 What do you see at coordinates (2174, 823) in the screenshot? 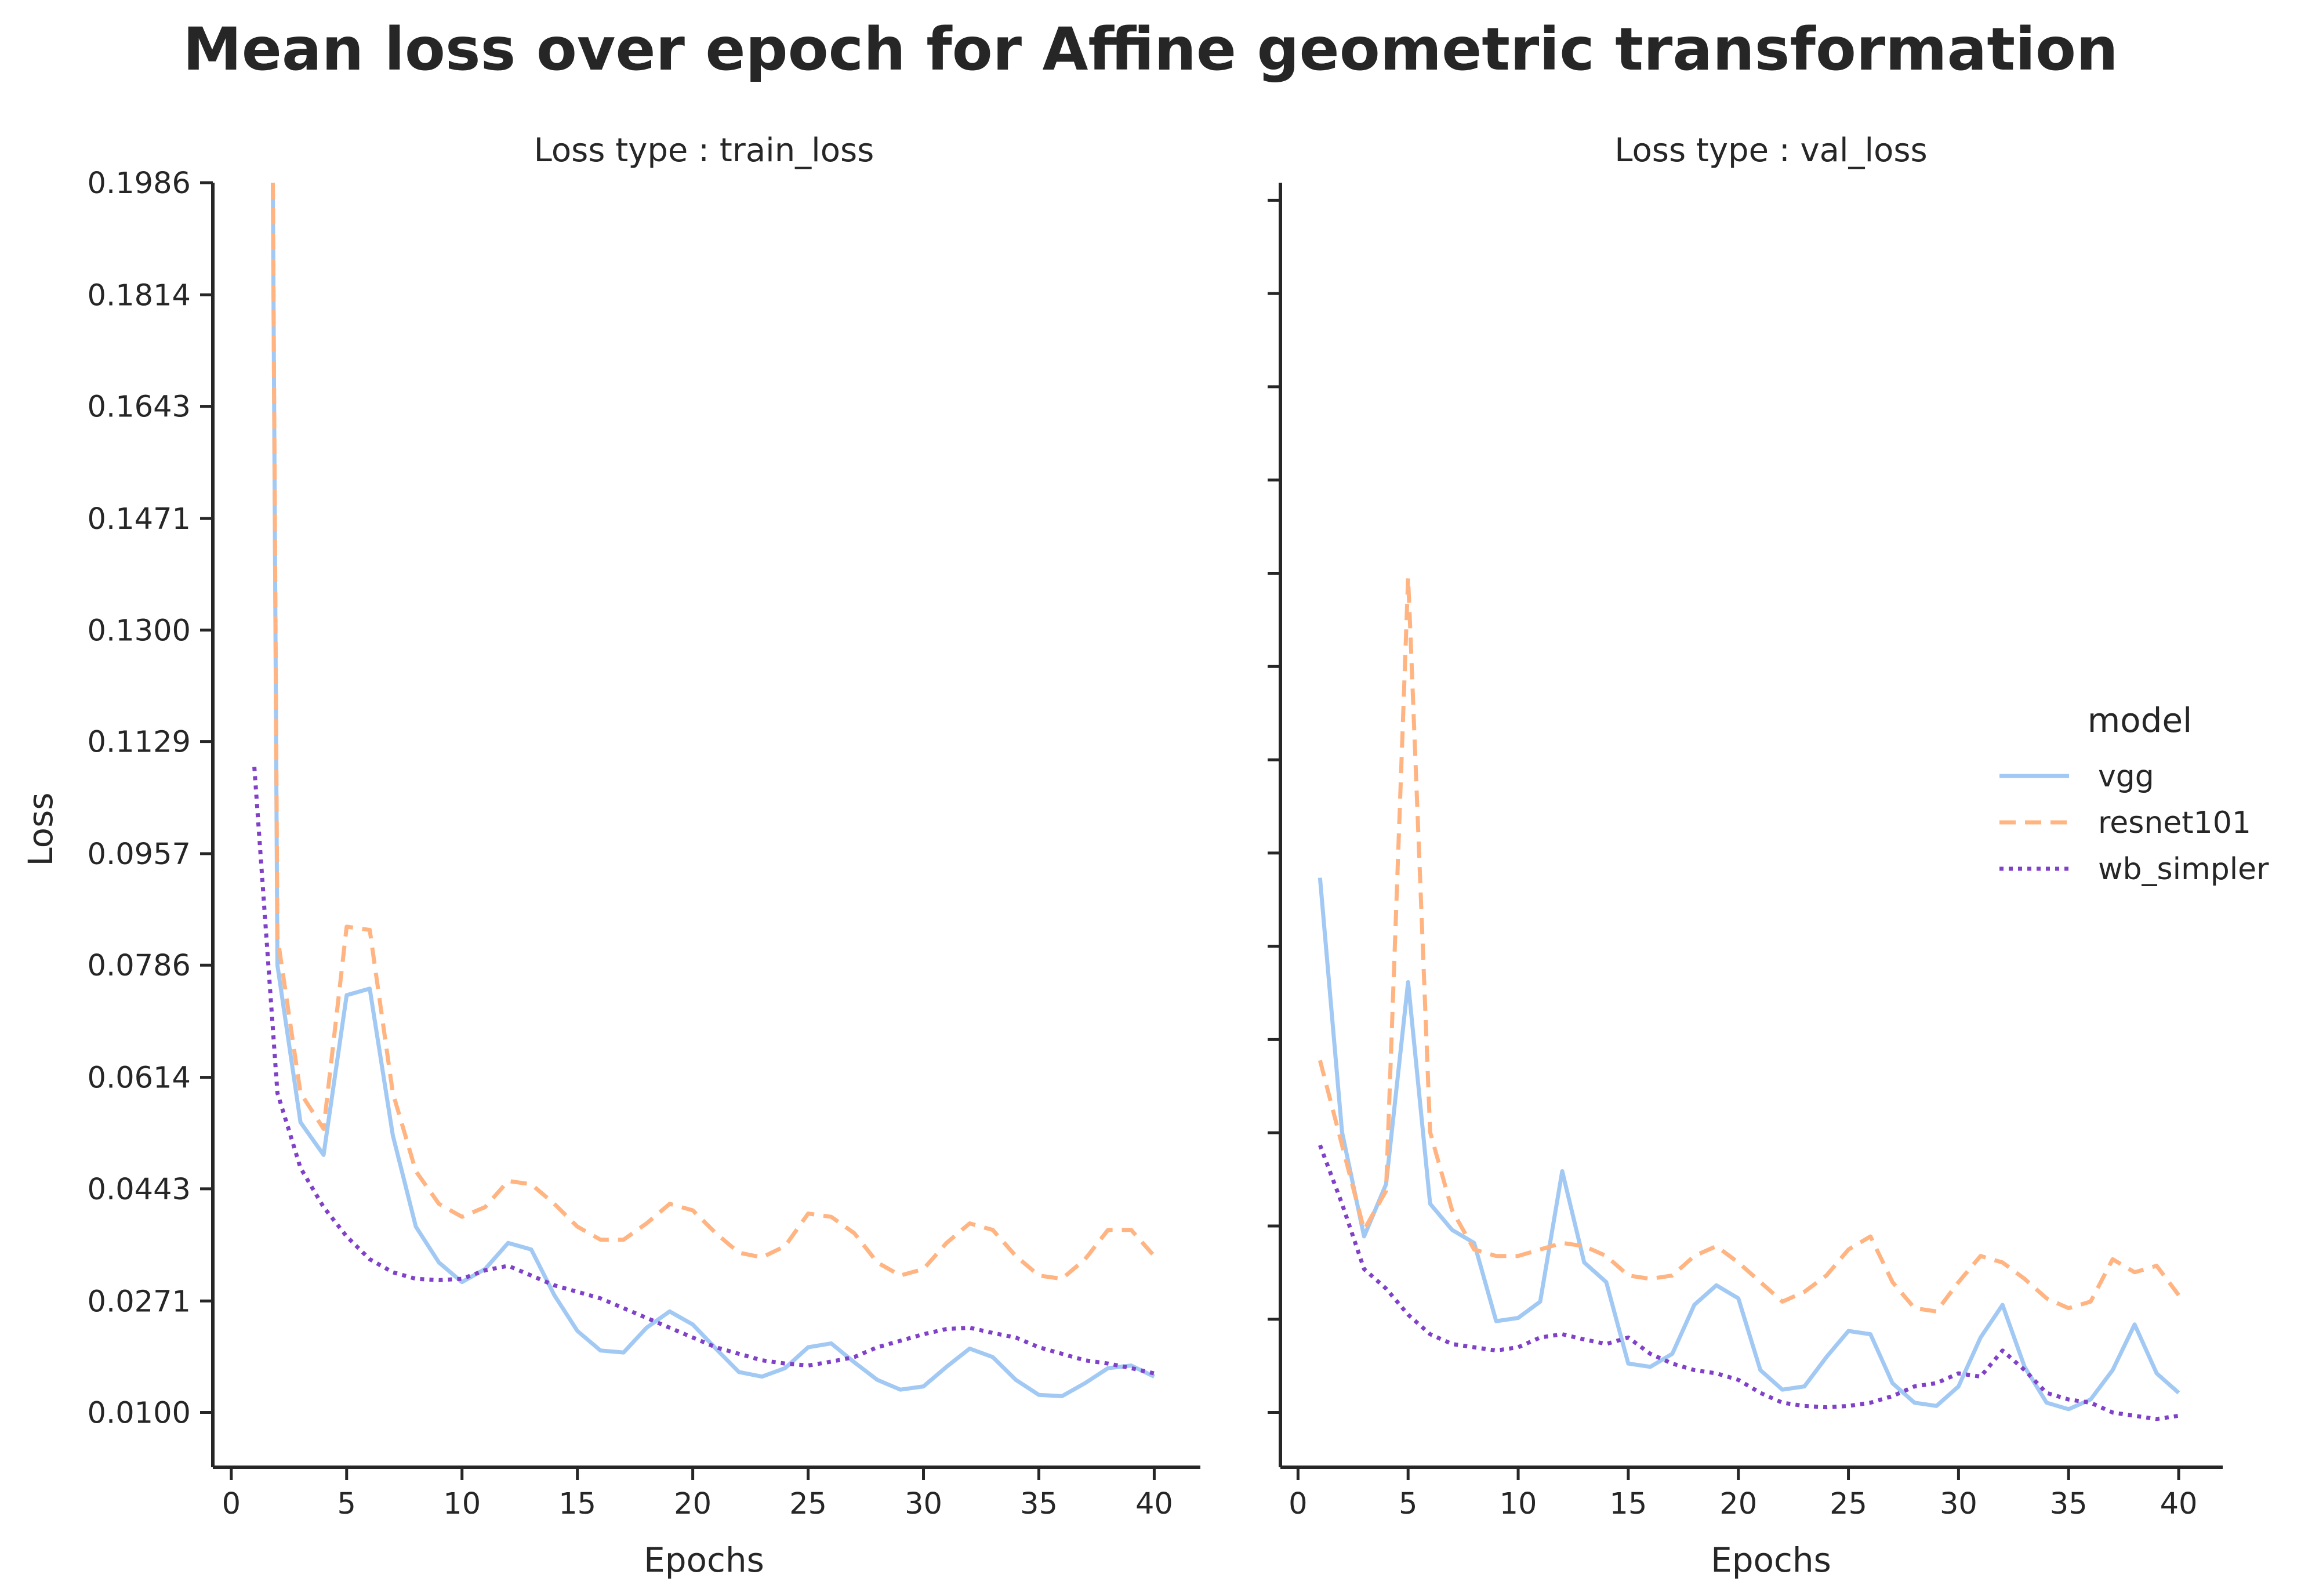
I see `legend-label-resnet101: resnet101` at bounding box center [2174, 823].